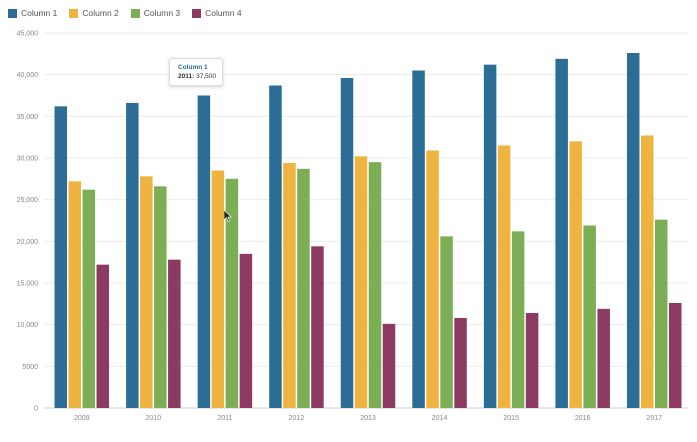 The height and width of the screenshot is (442, 697). What do you see at coordinates (132, 255) in the screenshot?
I see `bar-column-1-2010` at bounding box center [132, 255].